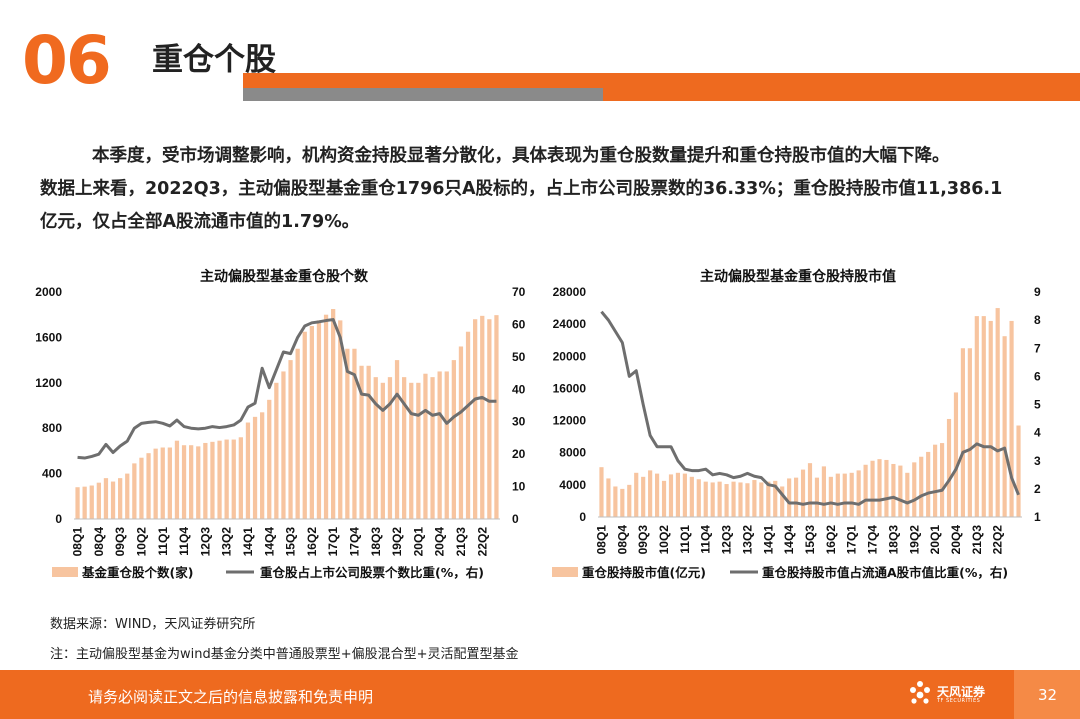 The height and width of the screenshot is (719, 1080). Describe the element at coordinates (582, 517) in the screenshot. I see `left-axis-tick: 0` at that location.